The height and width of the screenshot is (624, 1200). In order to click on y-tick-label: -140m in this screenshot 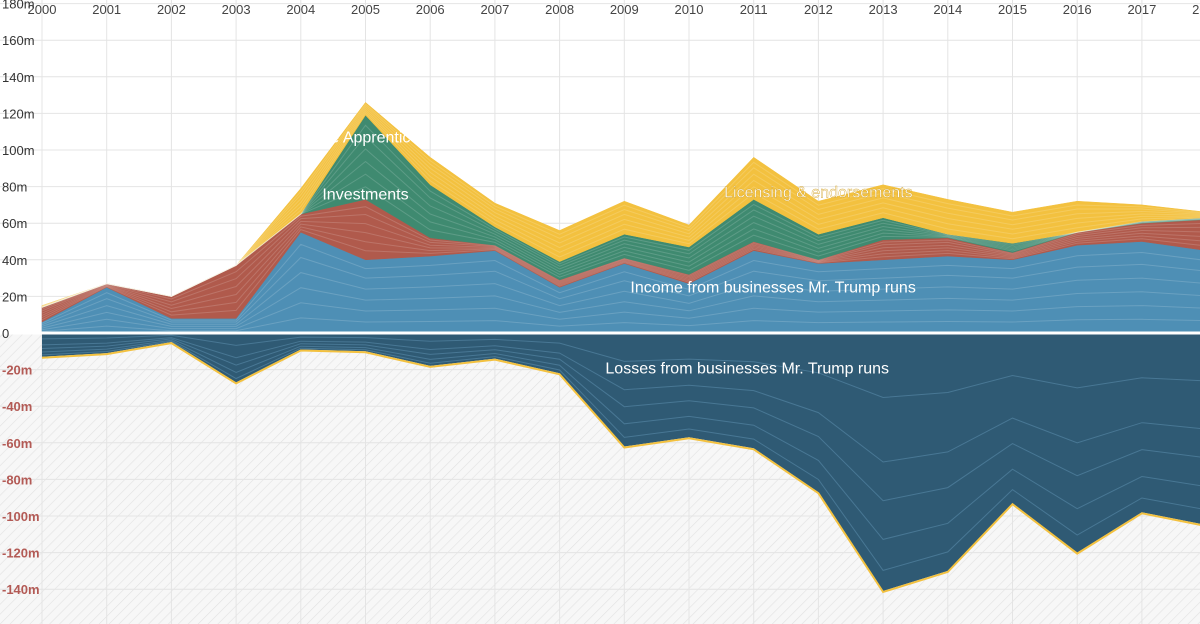, I will do `click(21, 589)`.